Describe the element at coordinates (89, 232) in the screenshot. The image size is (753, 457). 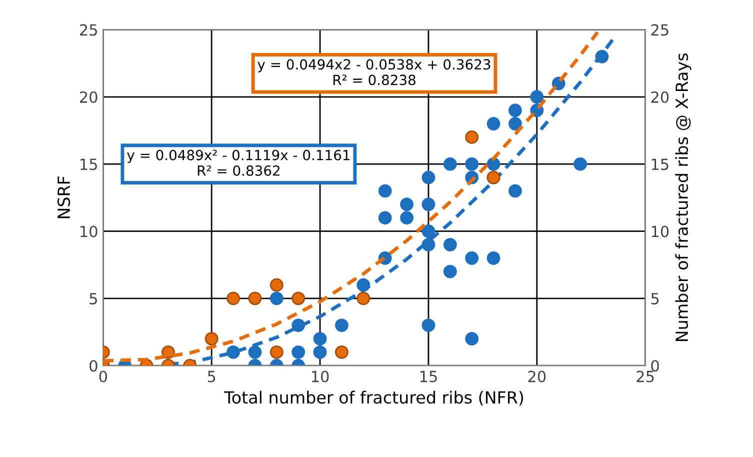
I see `y-tick-label: 10` at that location.